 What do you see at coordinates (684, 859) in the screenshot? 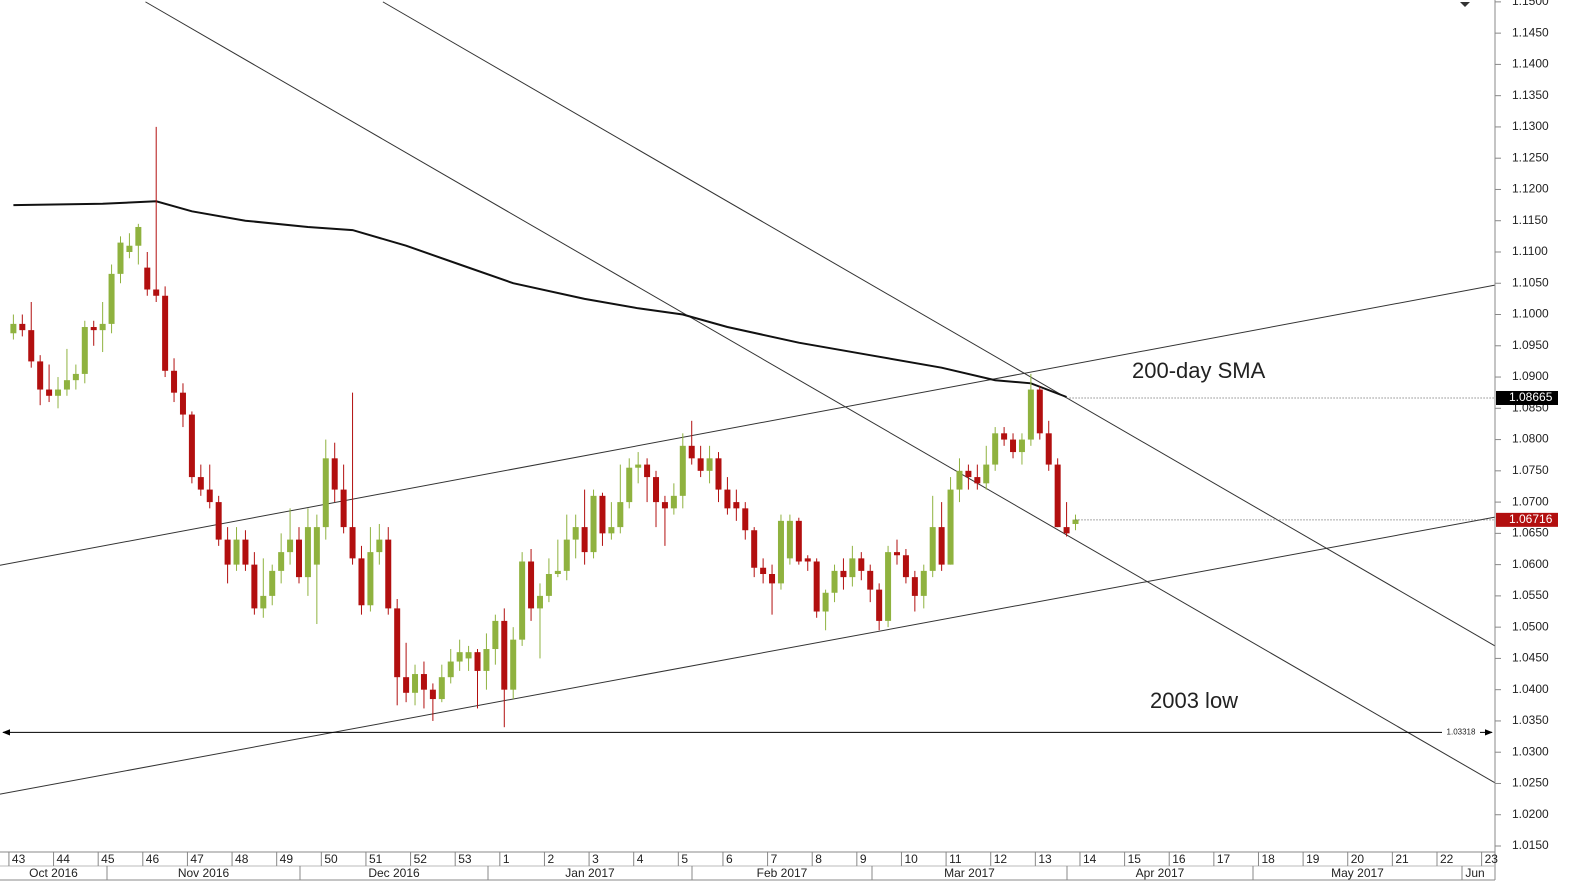
I see `week-label: 5` at bounding box center [684, 859].